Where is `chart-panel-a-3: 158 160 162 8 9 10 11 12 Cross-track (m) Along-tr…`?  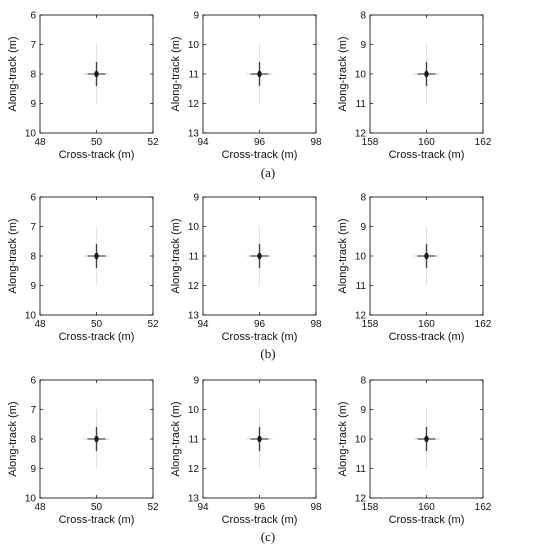
chart-panel-a-3: 158 160 162 8 9 10 11 12 Cross-track (m) Along-tr… is located at coordinates (414, 86).